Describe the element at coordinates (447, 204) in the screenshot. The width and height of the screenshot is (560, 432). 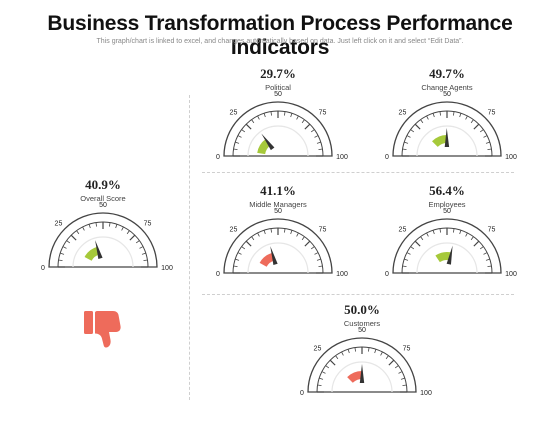
I see `gauge-label: Employees` at that location.